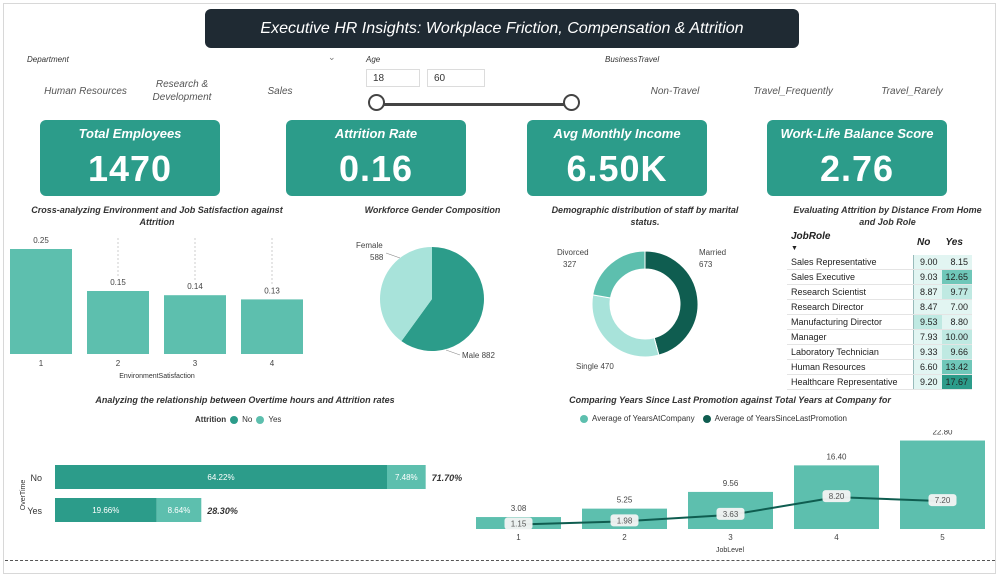  Describe the element at coordinates (376, 102) in the screenshot. I see `age-slider-min-handle` at that location.